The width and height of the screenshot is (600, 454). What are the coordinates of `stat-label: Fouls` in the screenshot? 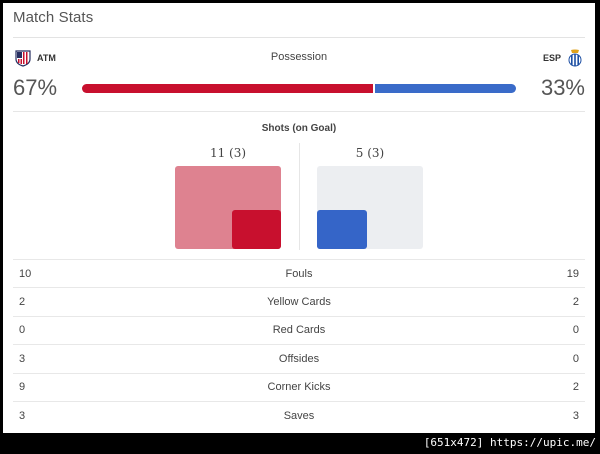 It's located at (299, 273).